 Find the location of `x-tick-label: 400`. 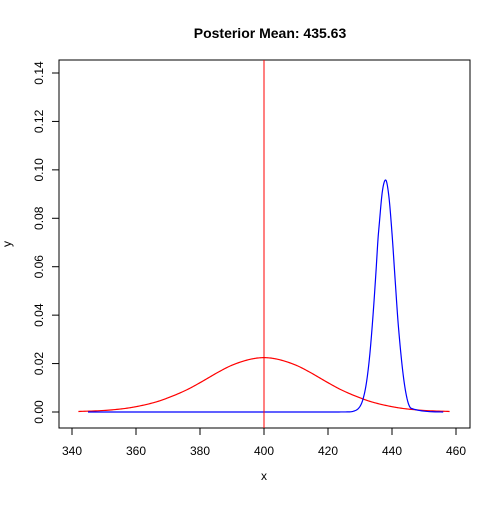

x-tick-label: 400 is located at coordinates (264, 451).